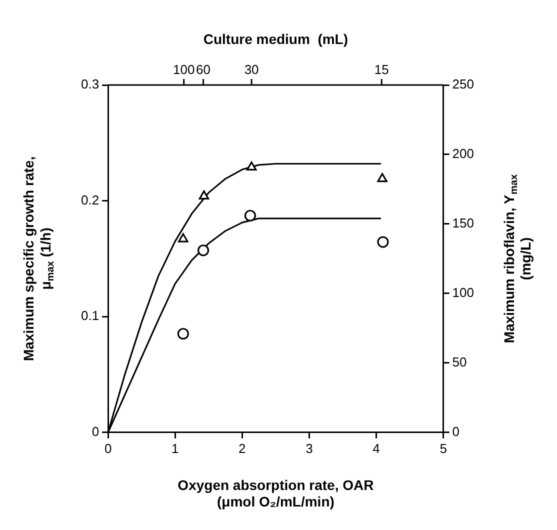 This screenshot has width=557, height=530. What do you see at coordinates (108, 448) in the screenshot?
I see `x-tick-label: 0` at bounding box center [108, 448].